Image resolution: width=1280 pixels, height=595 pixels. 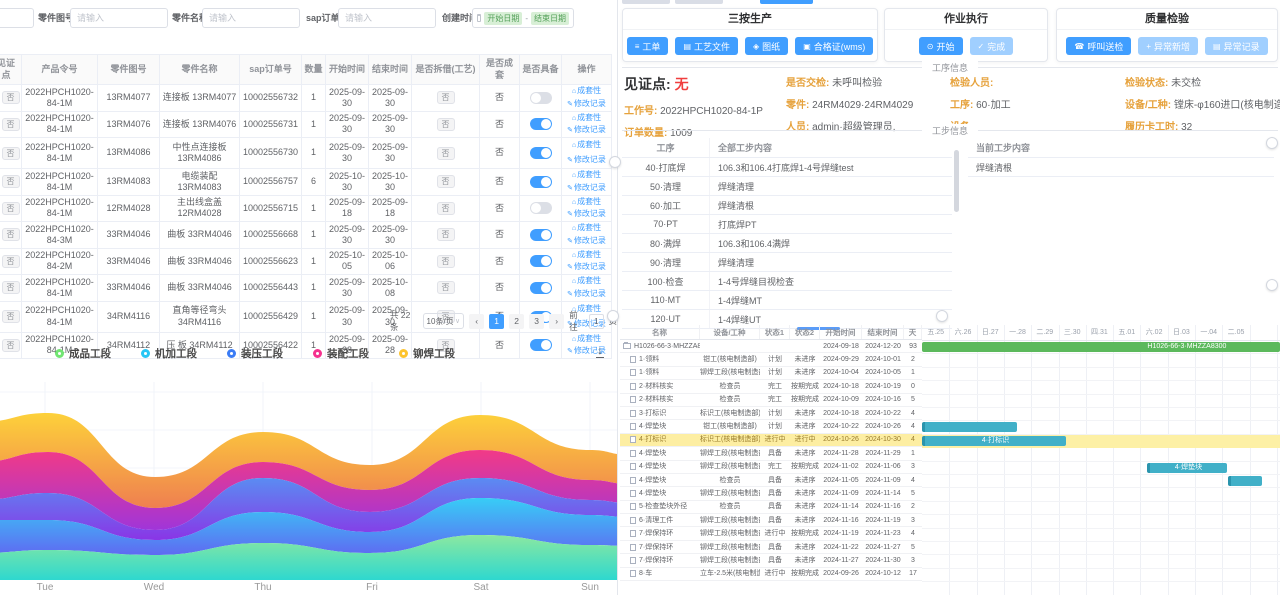 What do you see at coordinates (771, 387) in the screenshot?
I see `gantt-task-row: 2·材料核实 检查员 完工 按期完成 2024-10-18 2024-10-19 0` at bounding box center [771, 387].